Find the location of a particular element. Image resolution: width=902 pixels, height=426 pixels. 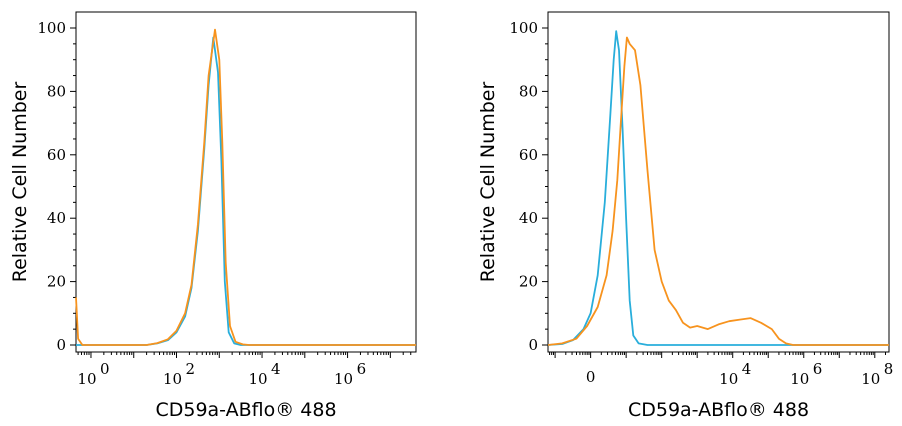

x-tick-exponent: 0 is located at coordinates (105, 369).